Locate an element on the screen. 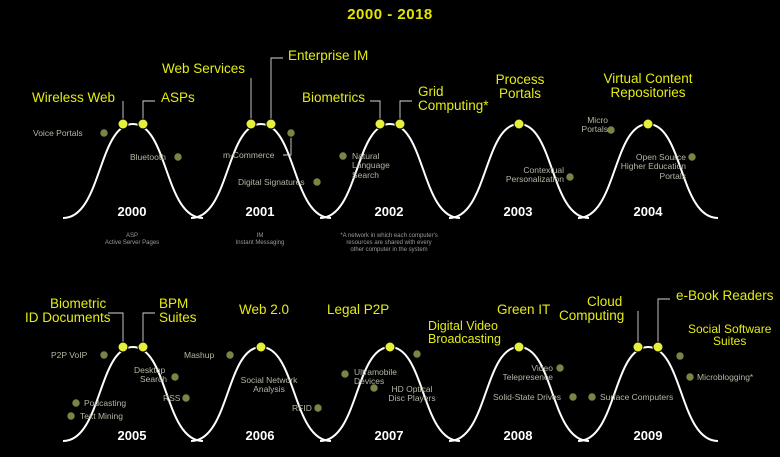 This screenshot has width=780, height=457. dot-micro-portals is located at coordinates (611, 130).